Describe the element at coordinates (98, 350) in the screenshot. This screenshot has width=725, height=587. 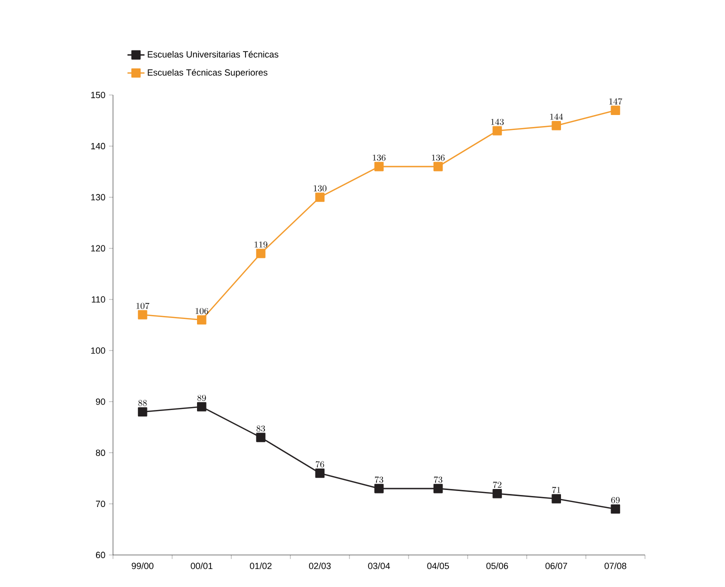
I see `y-tick-label: 100` at that location.